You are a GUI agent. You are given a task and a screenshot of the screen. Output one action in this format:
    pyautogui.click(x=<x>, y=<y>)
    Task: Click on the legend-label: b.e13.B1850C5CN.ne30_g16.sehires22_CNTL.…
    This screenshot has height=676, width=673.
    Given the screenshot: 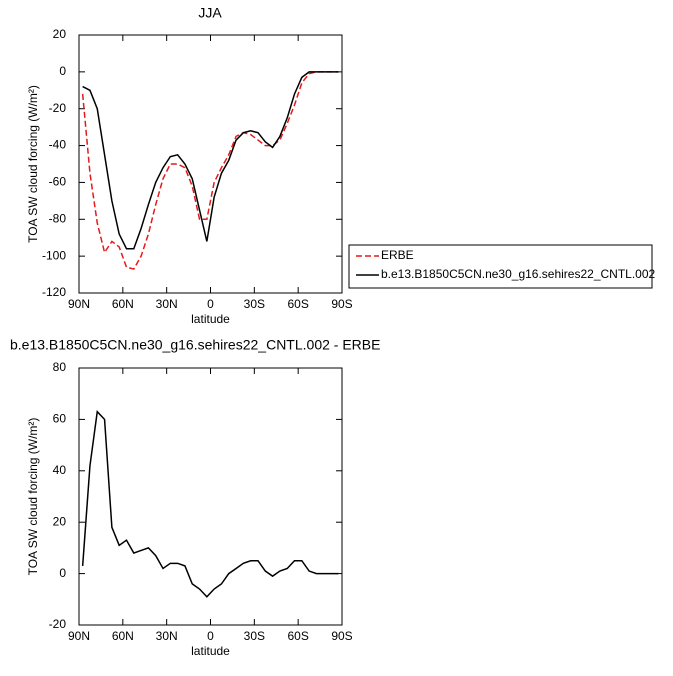 What is the action you would take?
    pyautogui.click(x=518, y=274)
    